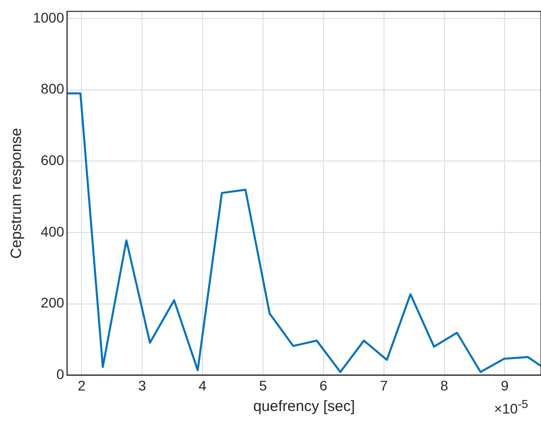 This screenshot has height=424, width=541. I want to click on x-tick-label: 3, so click(142, 385).